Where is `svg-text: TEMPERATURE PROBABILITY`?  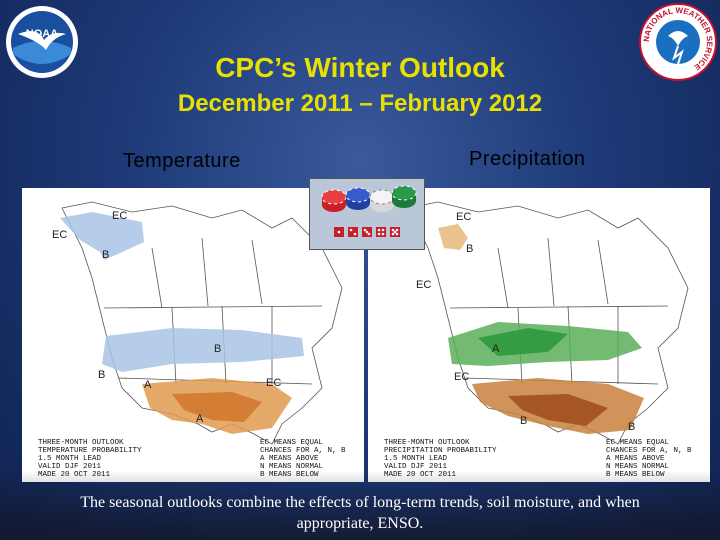
svg-text: TEMPERATURE PROBABILITY is located at coordinates (90, 451).